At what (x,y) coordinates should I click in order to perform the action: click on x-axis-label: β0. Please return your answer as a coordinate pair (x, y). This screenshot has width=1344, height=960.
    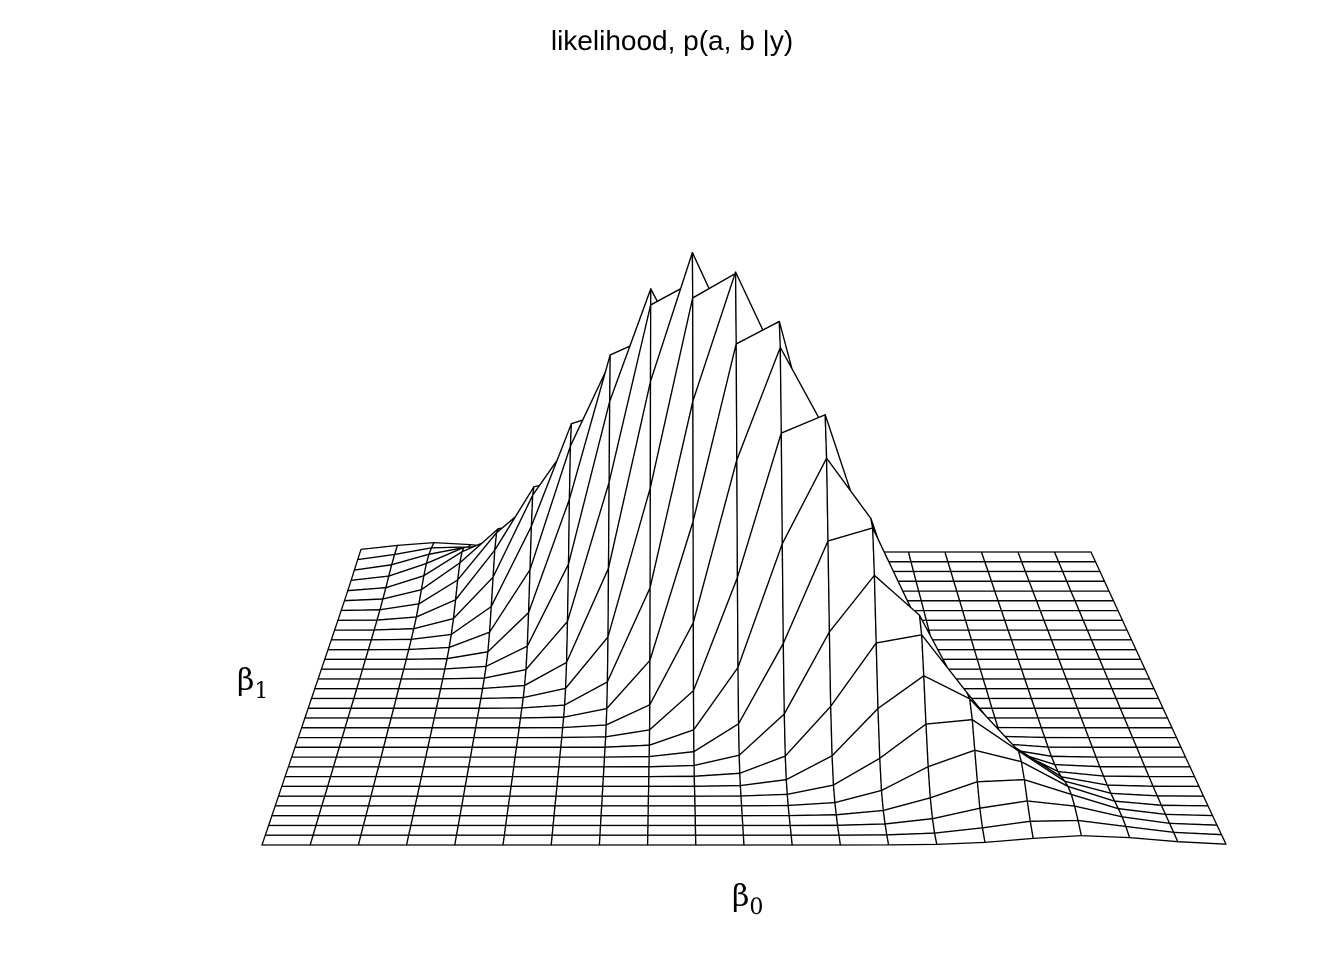
    Looking at the image, I should click on (747, 899).